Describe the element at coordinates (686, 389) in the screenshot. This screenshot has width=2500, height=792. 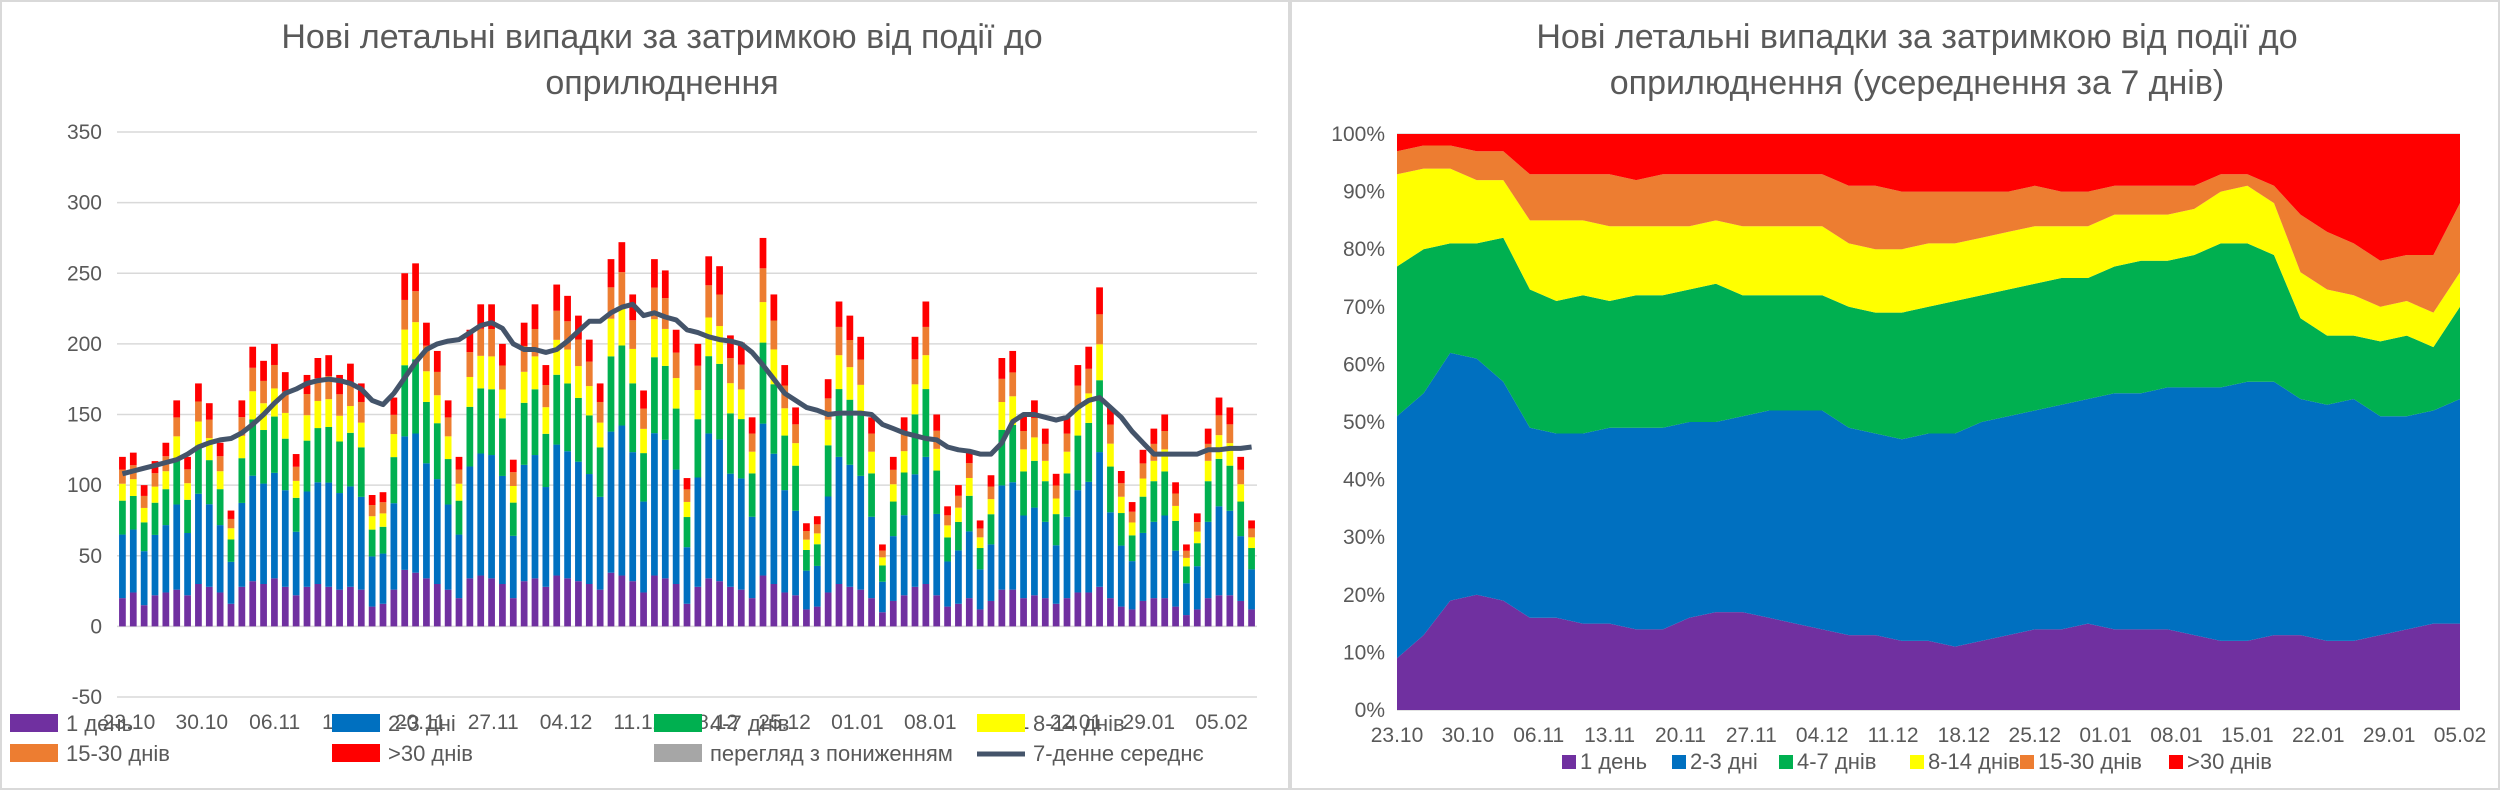
I see `seven-day-average-line` at that location.